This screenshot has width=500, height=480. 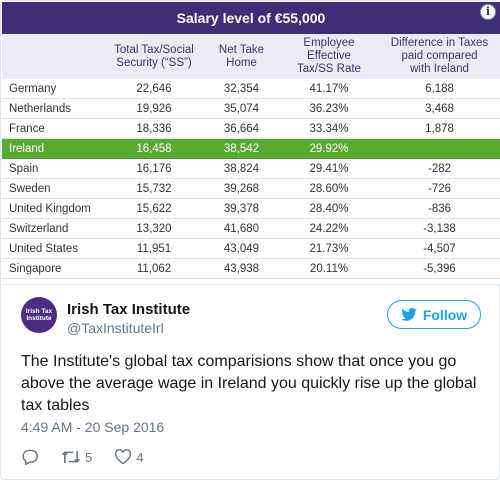 I want to click on cell-net: 43,938, so click(x=241, y=269).